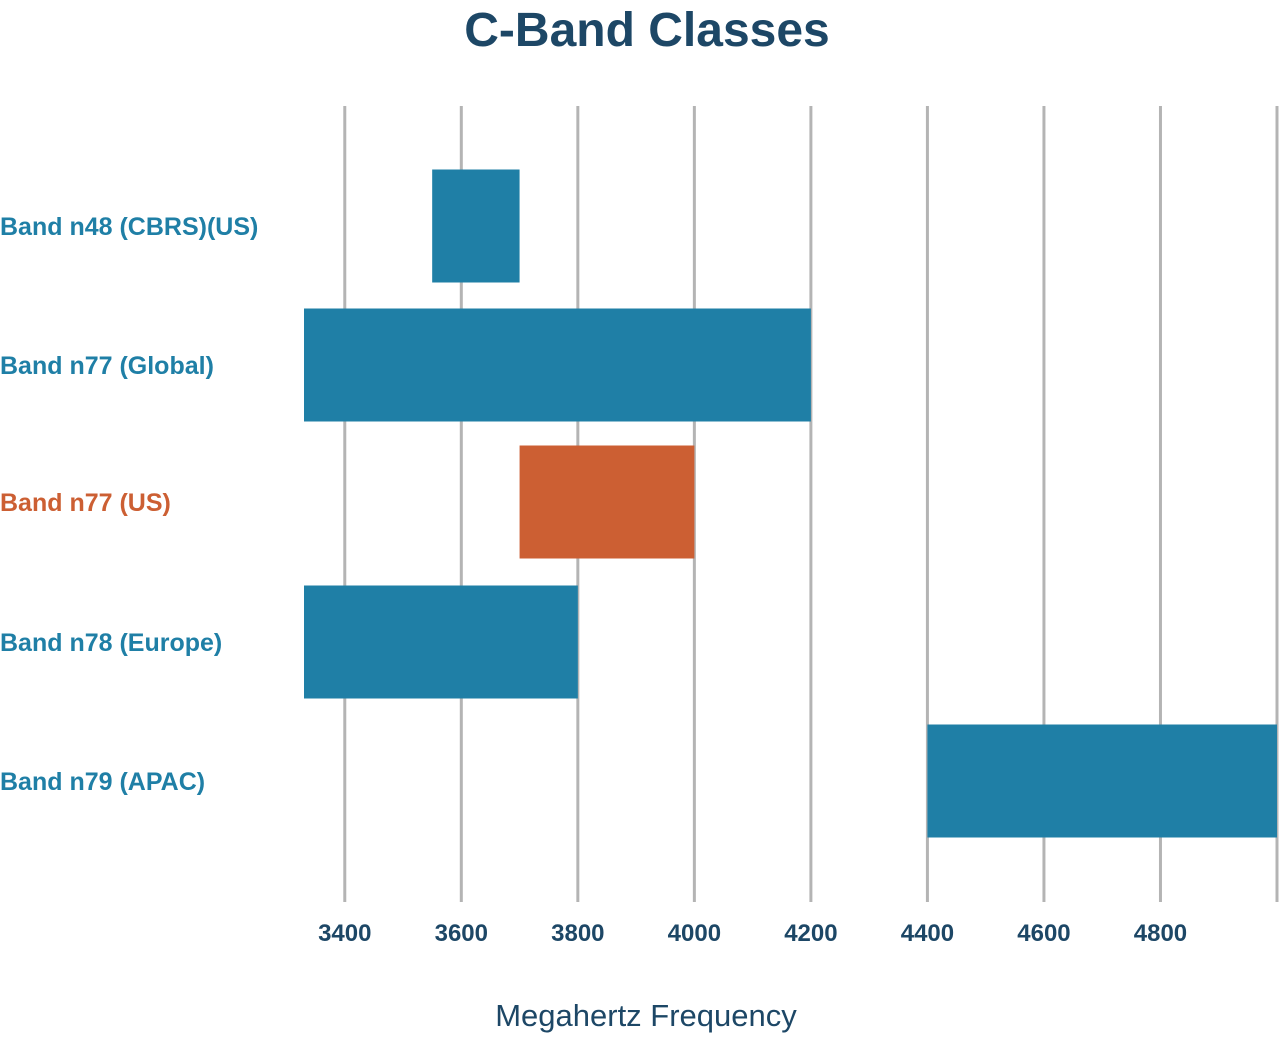 This screenshot has height=1037, width=1280. I want to click on x-tick-label: 4800, so click(1160, 933).